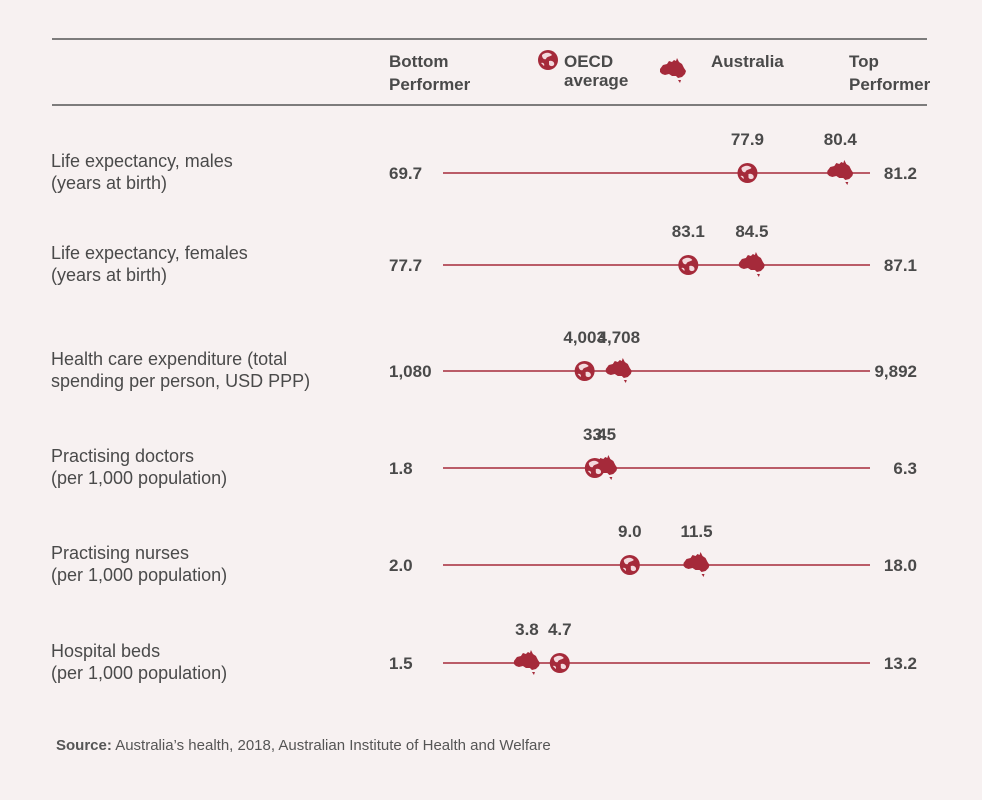 This screenshot has height=800, width=982. I want to click on row-label-line1: Life expectancy, males, so click(142, 161).